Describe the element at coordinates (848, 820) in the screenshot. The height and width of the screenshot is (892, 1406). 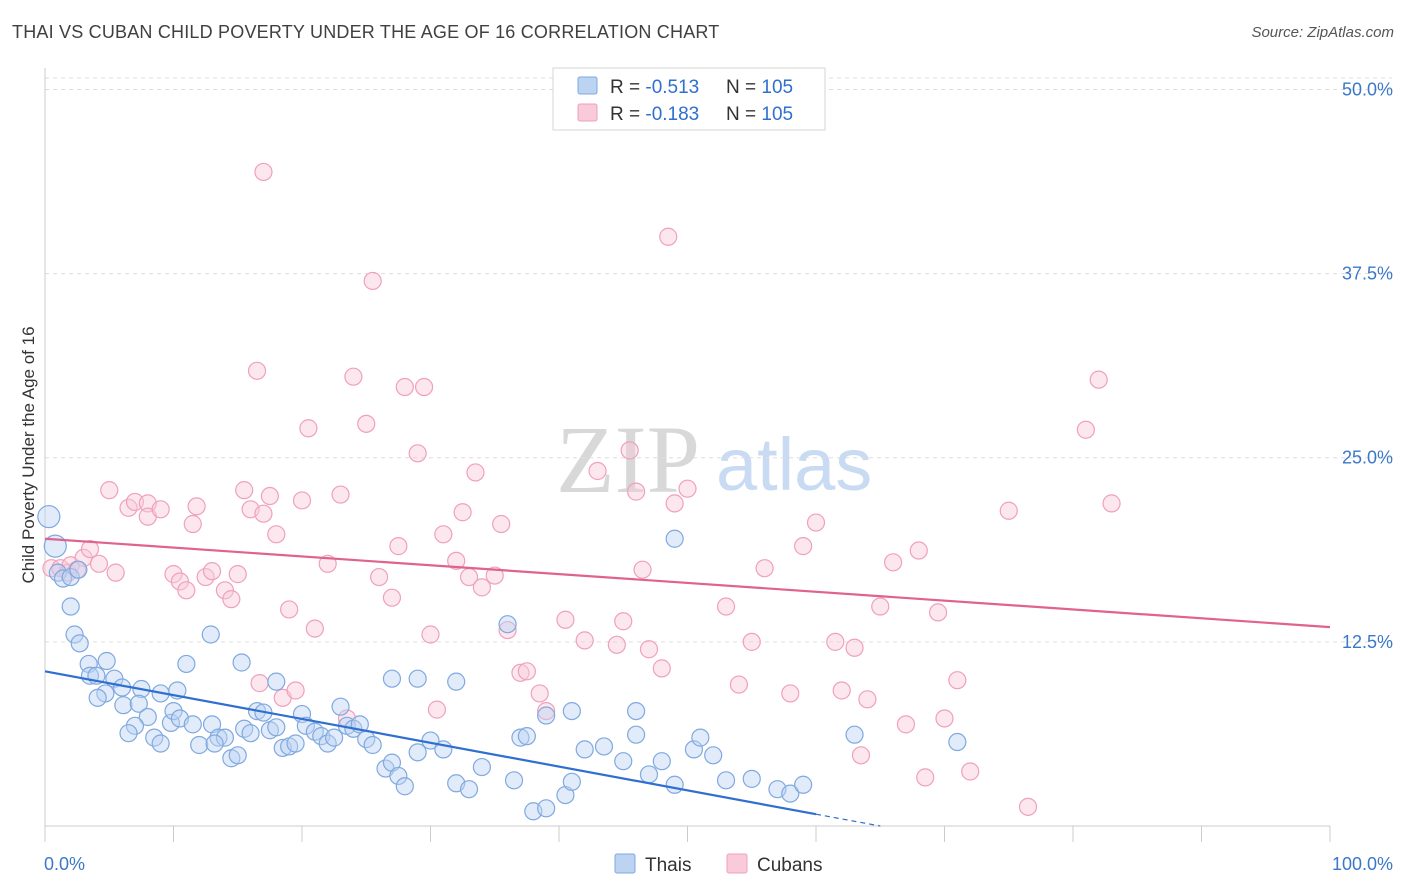
I see `thais-trend-extension` at that location.